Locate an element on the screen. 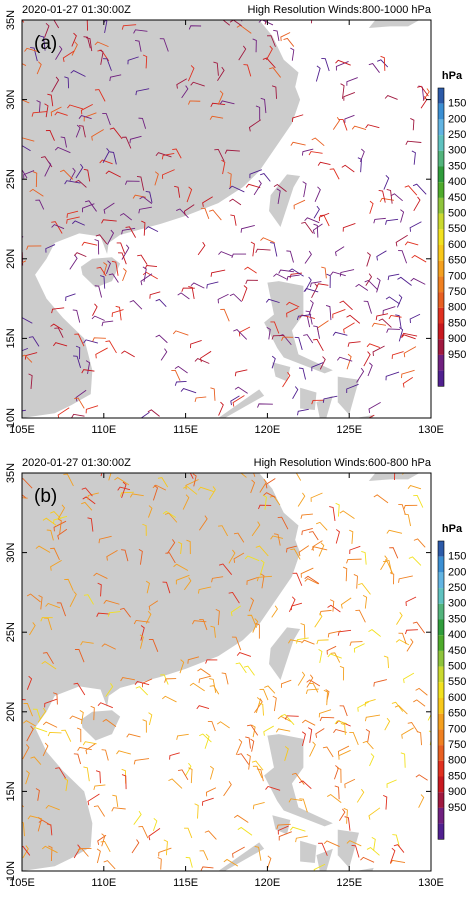  panel-label: (a) is located at coordinates (45, 43).